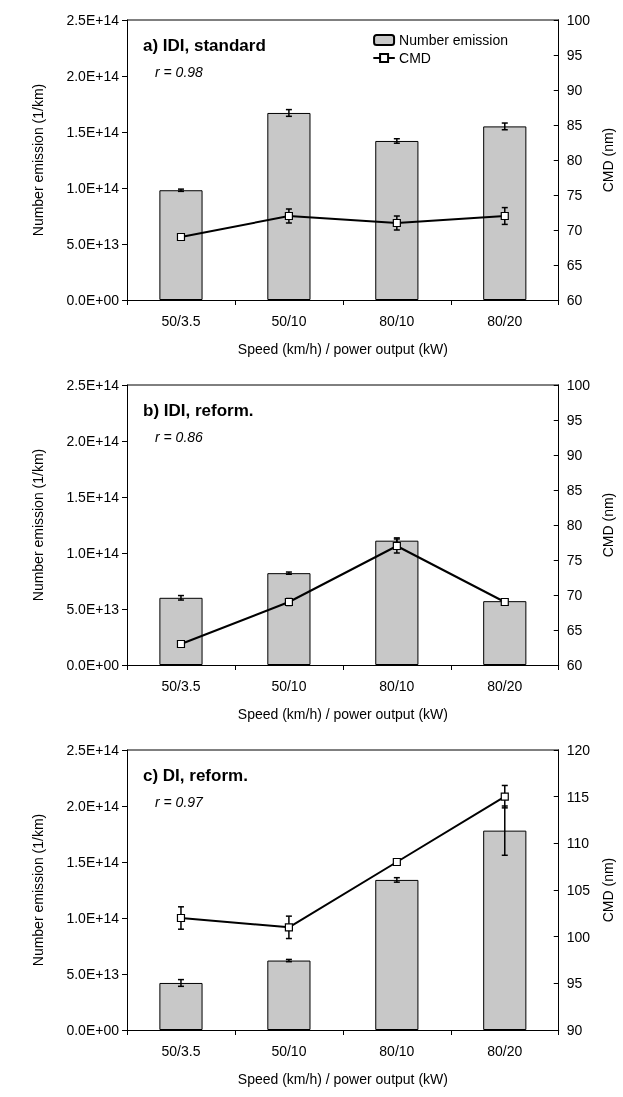 The height and width of the screenshot is (1097, 623). What do you see at coordinates (578, 796) in the screenshot?
I see `y2-tick-label: 115` at bounding box center [578, 796].